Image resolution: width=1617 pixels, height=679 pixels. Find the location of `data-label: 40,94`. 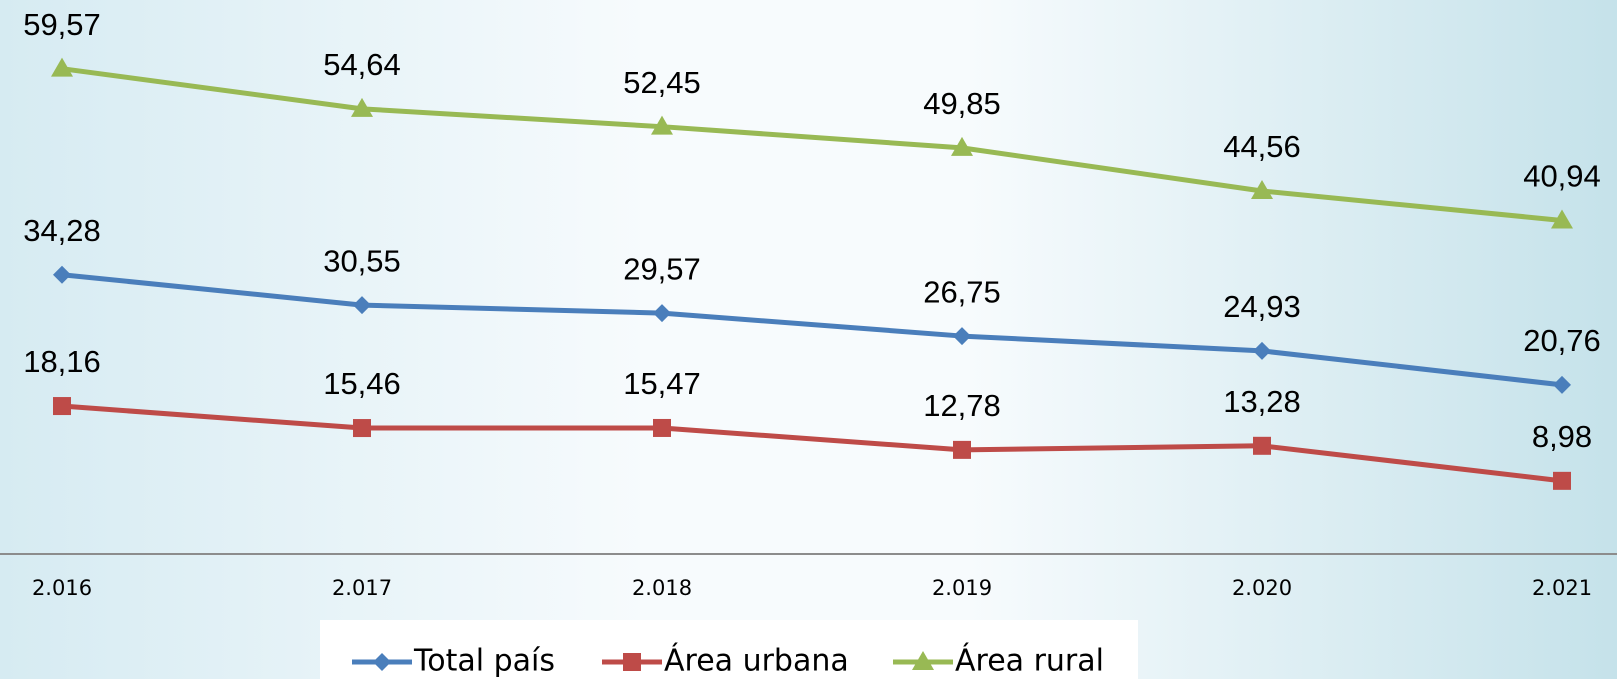

data-label: 40,94 is located at coordinates (1562, 176).